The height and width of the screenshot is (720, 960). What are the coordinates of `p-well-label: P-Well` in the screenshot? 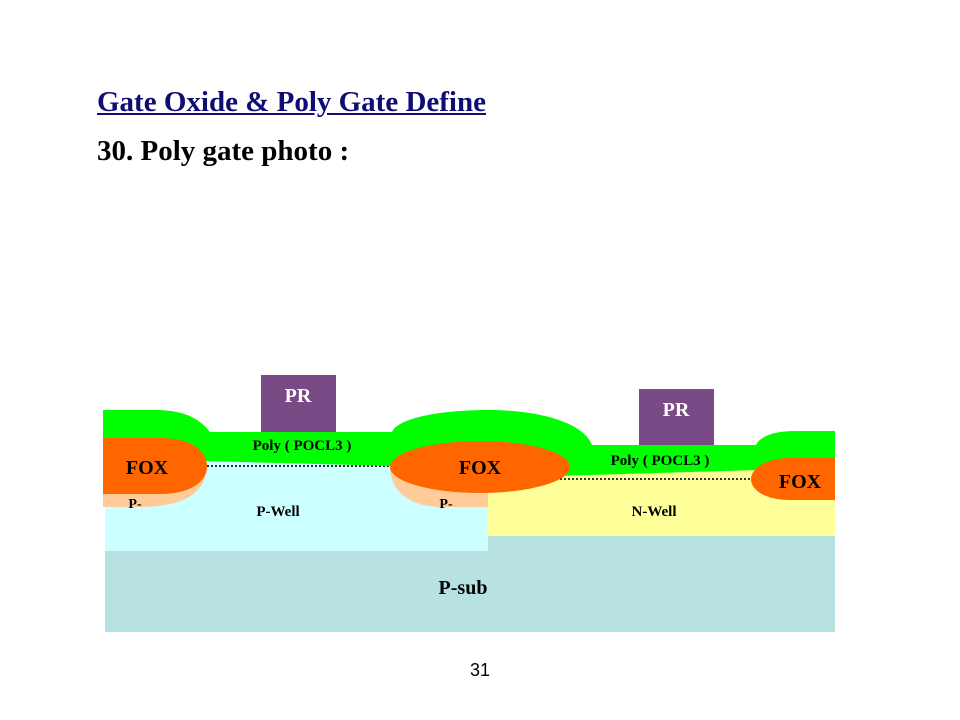 It's located at (277, 512).